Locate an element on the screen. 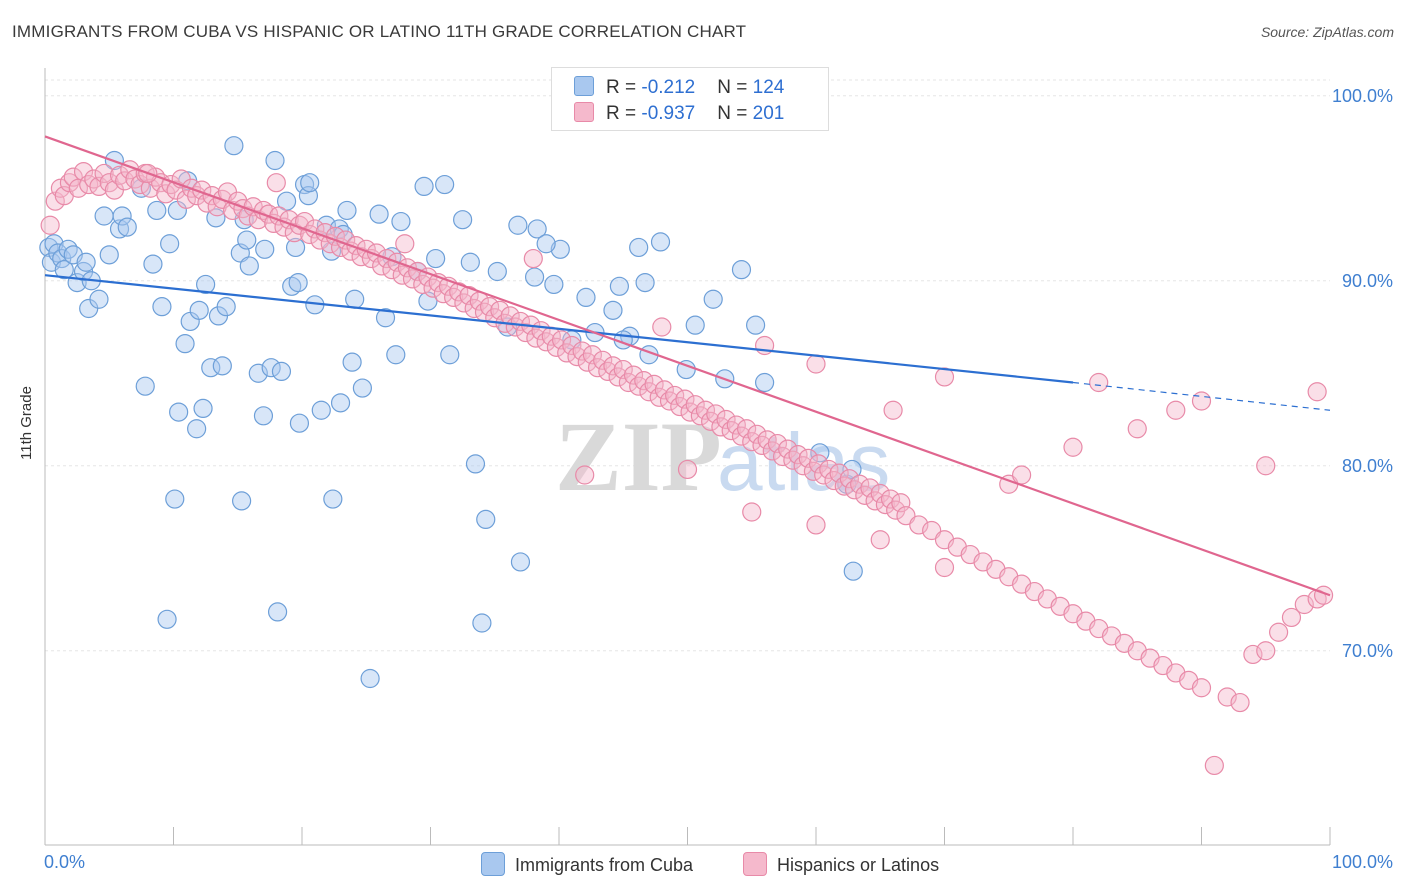  legend-r-label: R = is located at coordinates (624, 113).